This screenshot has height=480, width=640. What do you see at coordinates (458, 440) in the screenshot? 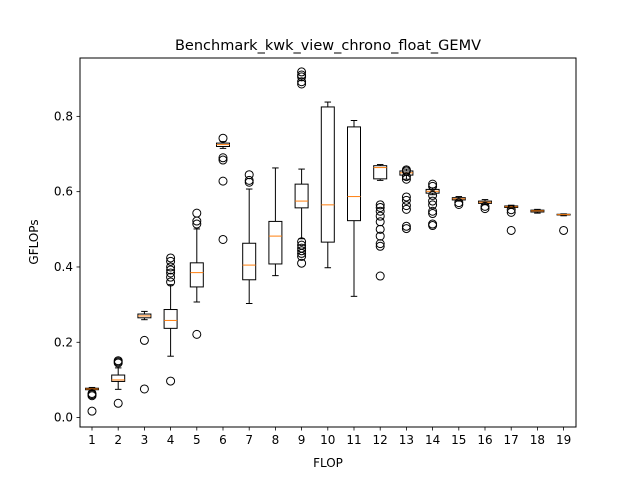
I see `x-tick-label: 15` at bounding box center [458, 440].